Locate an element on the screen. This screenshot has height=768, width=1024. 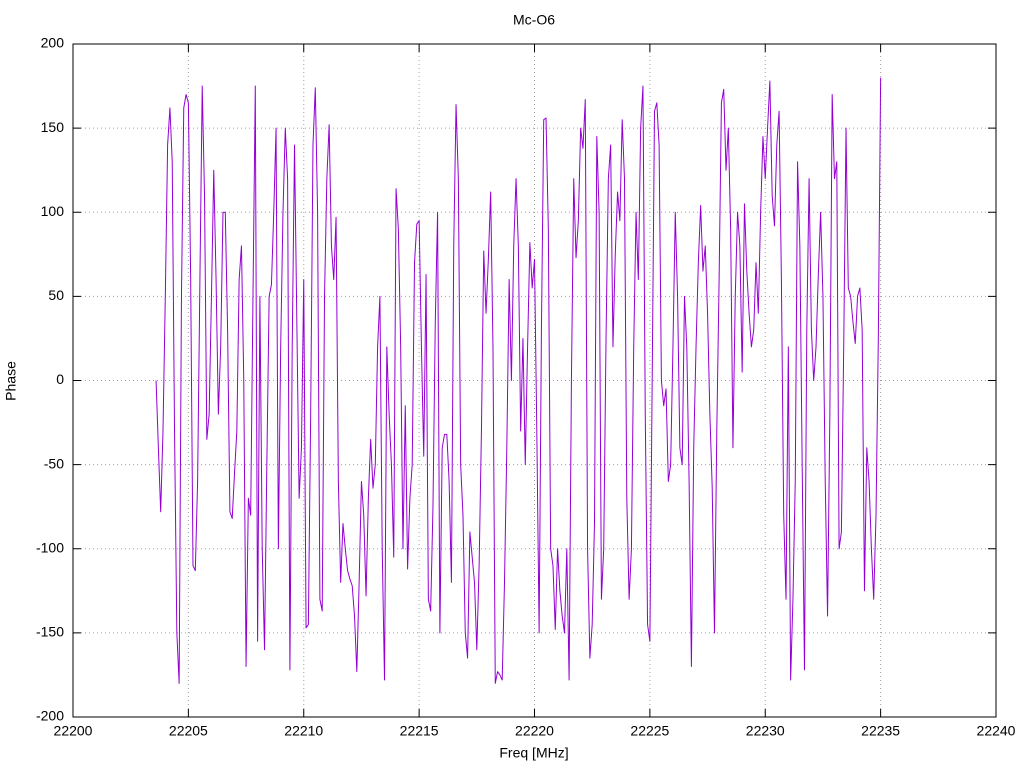
y-tick-label: 100 is located at coordinates (53, 211).